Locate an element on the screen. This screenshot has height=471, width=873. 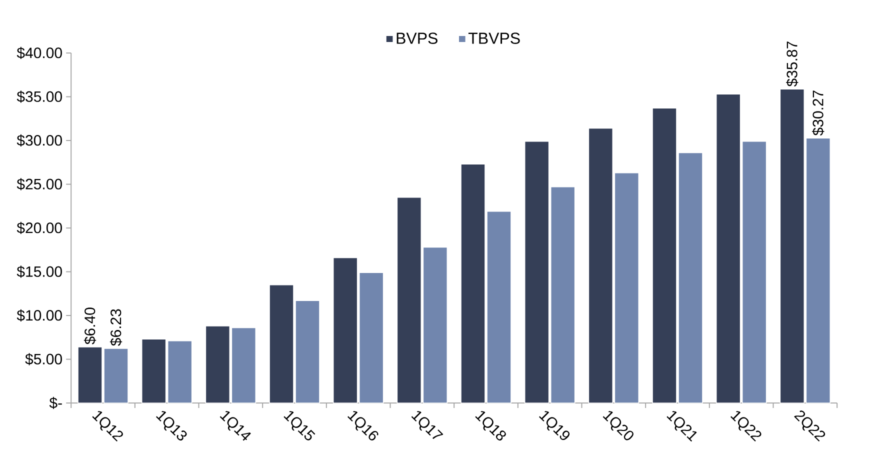
y-tick-label: $5.00 is located at coordinates (43, 359).